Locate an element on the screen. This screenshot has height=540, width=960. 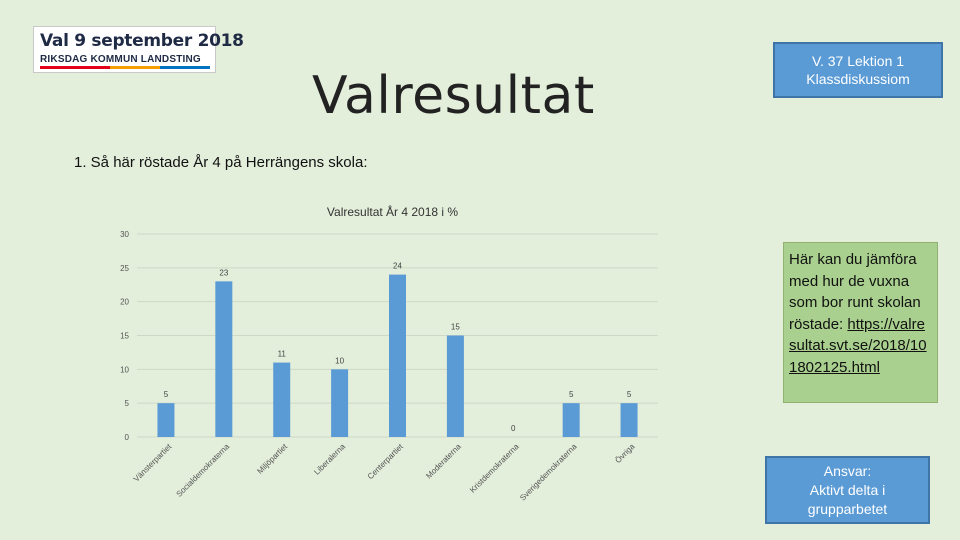
category-label: Socialdemokraterna is located at coordinates (203, 470).